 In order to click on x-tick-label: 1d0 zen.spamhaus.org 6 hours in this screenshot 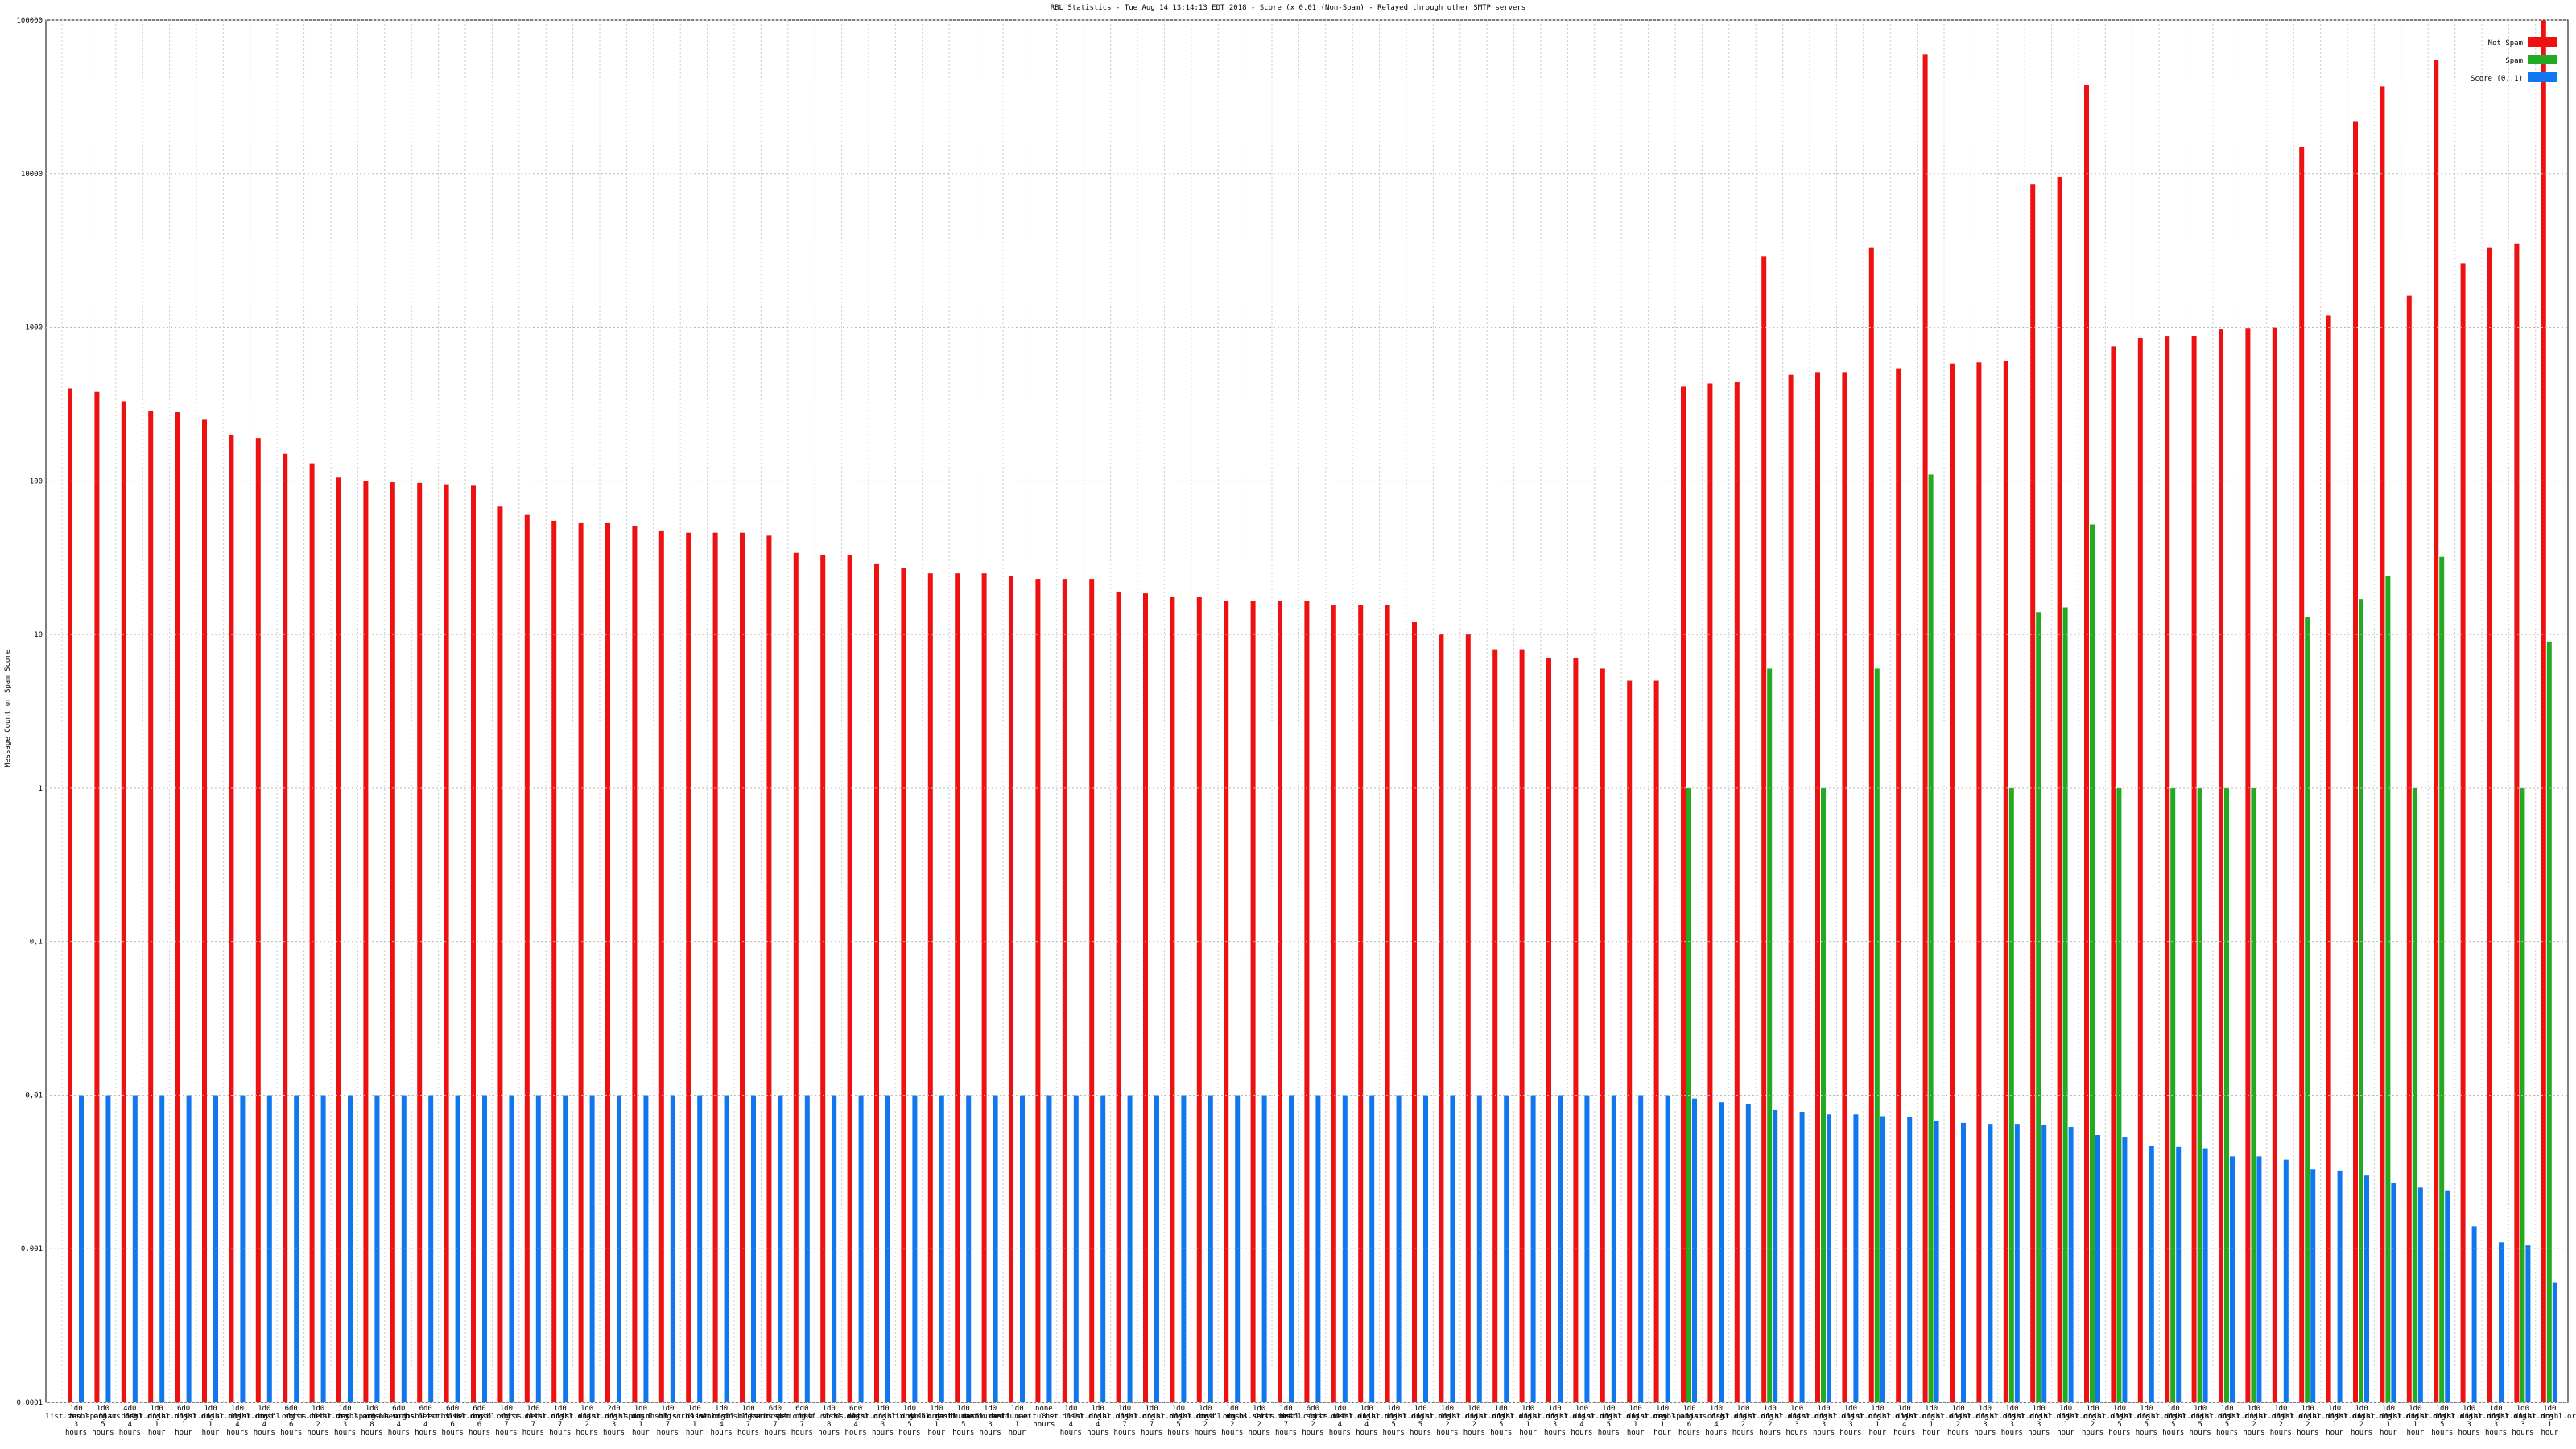, I will do `click(1689, 1421)`.